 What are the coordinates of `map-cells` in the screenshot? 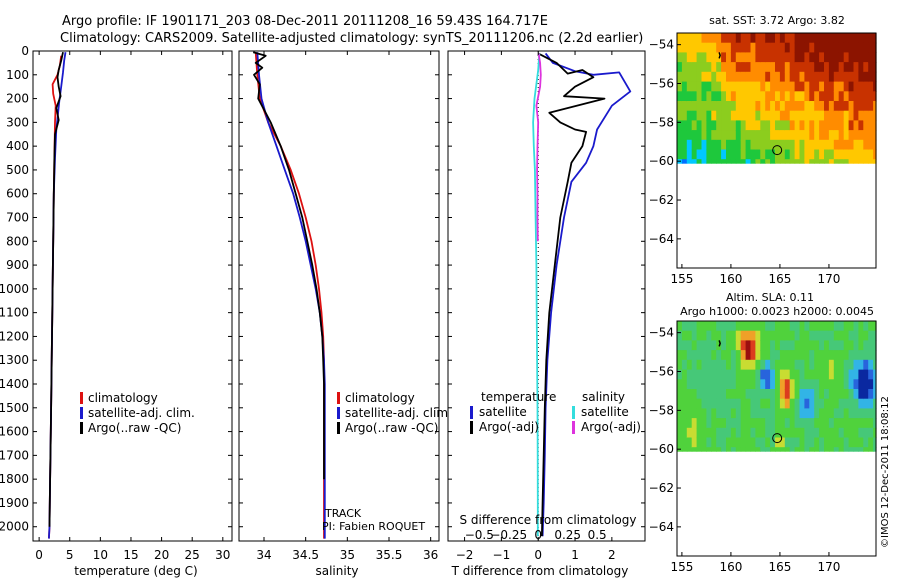 It's located at (777, 98).